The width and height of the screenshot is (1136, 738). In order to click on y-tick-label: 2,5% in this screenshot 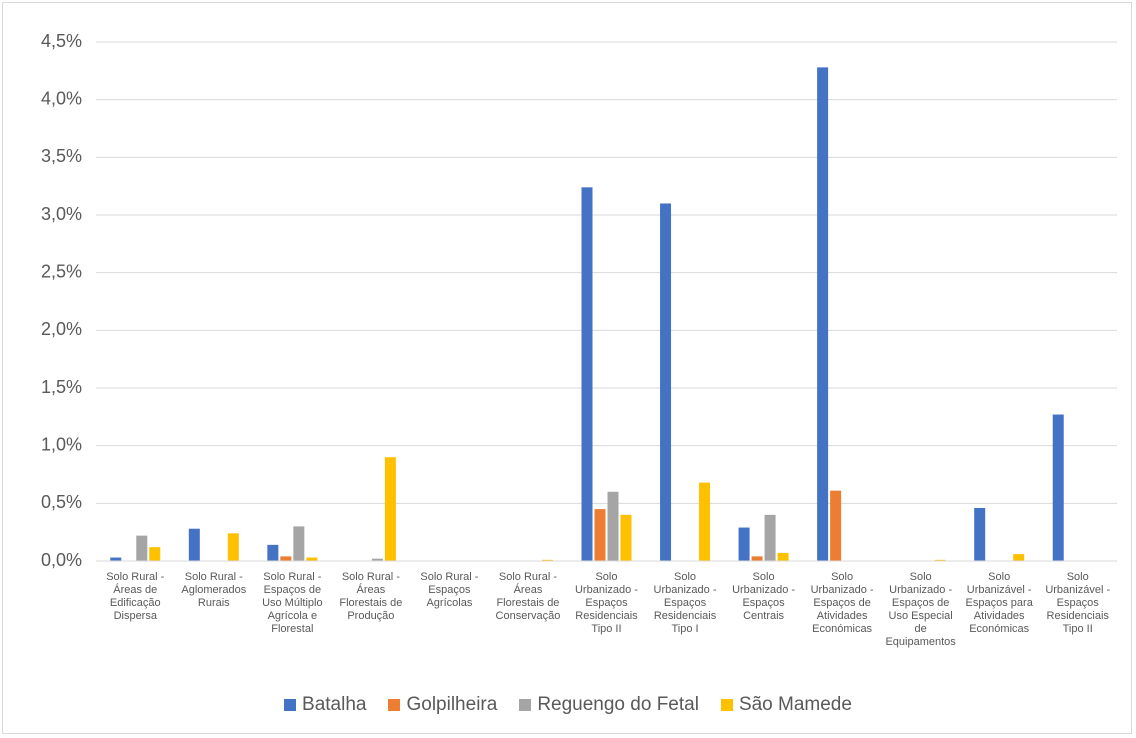, I will do `click(61, 271)`.